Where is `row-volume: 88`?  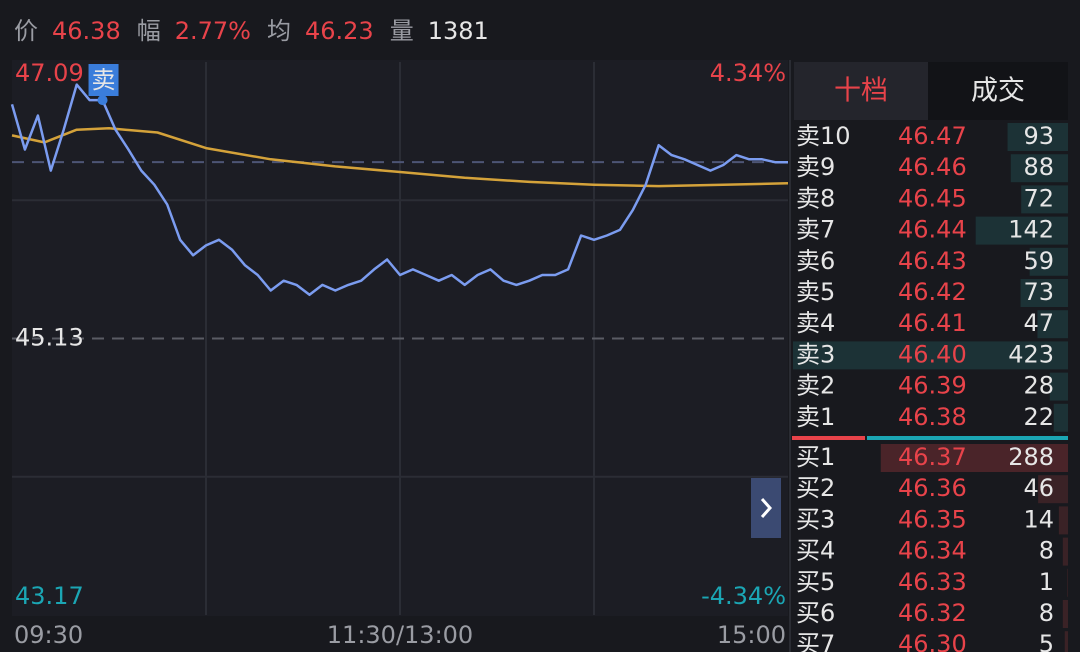
row-volume: 88 is located at coordinates (1038, 167).